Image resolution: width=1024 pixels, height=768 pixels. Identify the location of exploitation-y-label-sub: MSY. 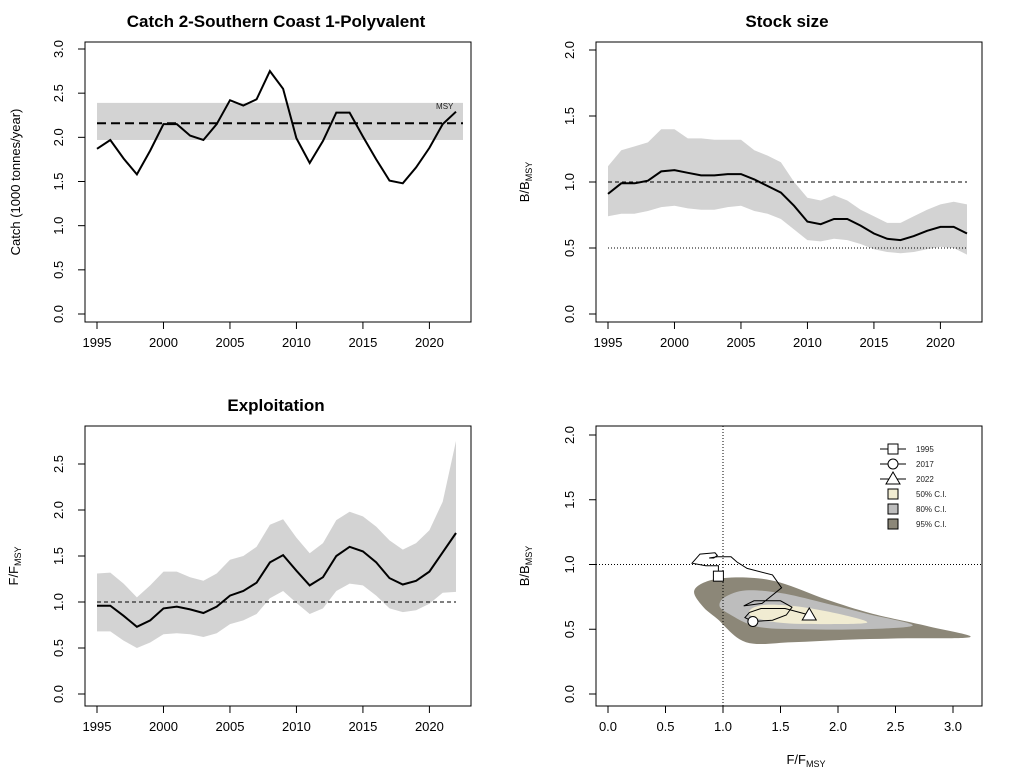
(18, 556).